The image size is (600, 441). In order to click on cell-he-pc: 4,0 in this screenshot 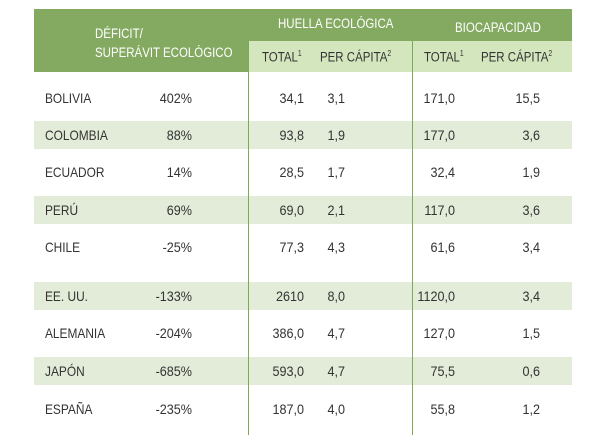, I will do `click(336, 409)`.